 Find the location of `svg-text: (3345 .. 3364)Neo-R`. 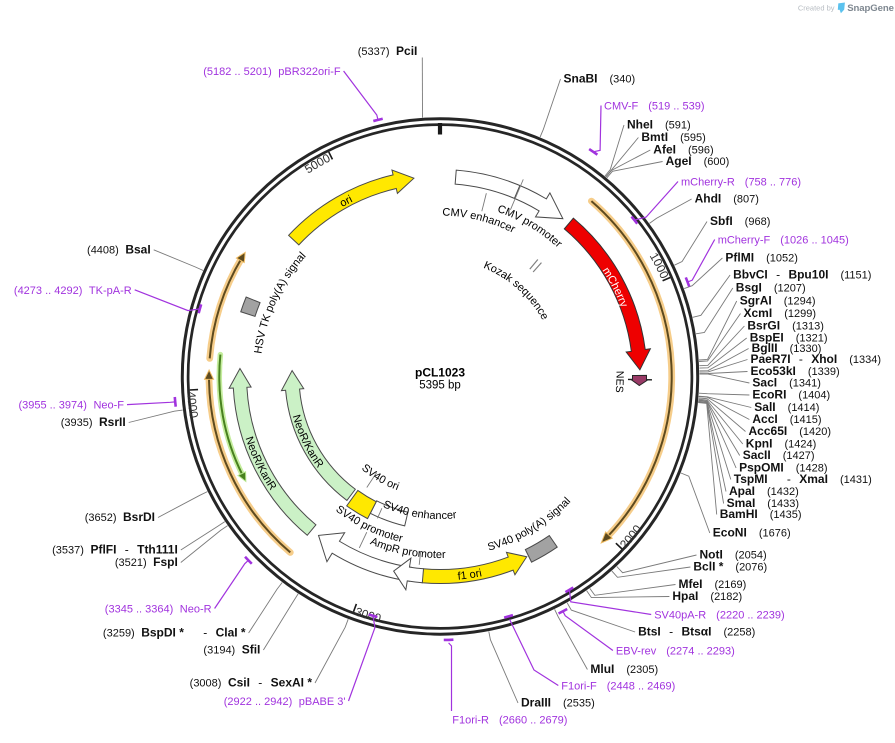

svg-text: (3345 .. 3364)Neo-R is located at coordinates (158, 610).